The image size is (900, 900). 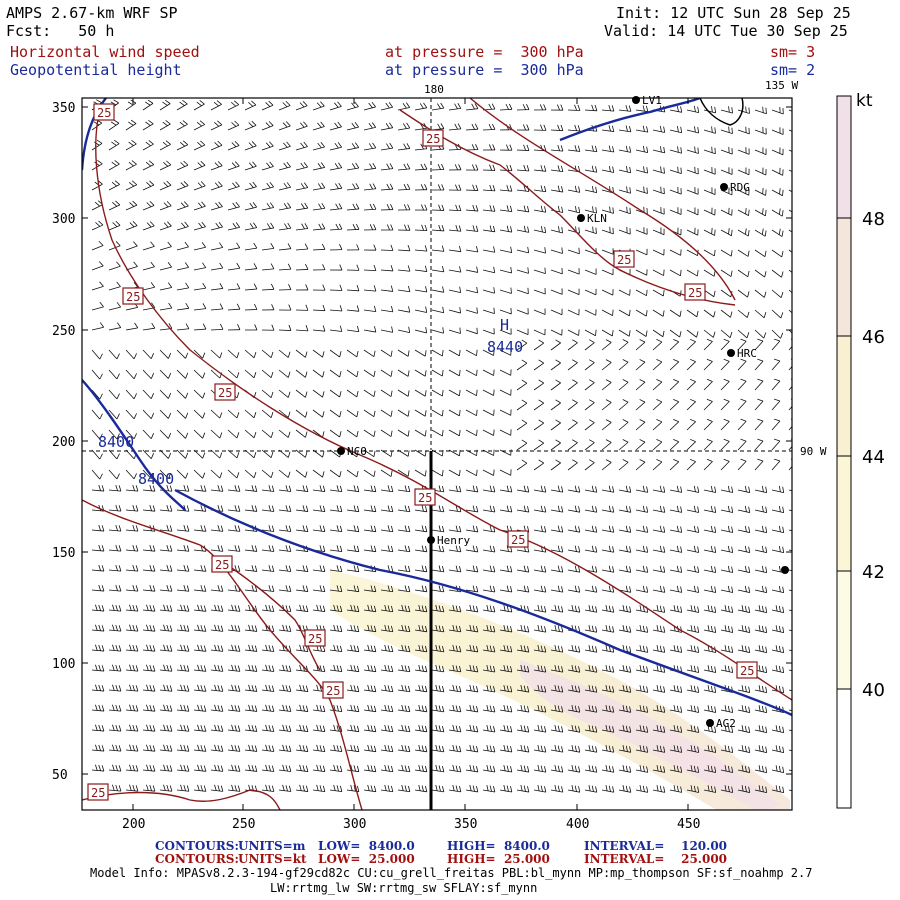 I want to click on footer-speed-units: UNITS=kt, so click(x=272, y=859).